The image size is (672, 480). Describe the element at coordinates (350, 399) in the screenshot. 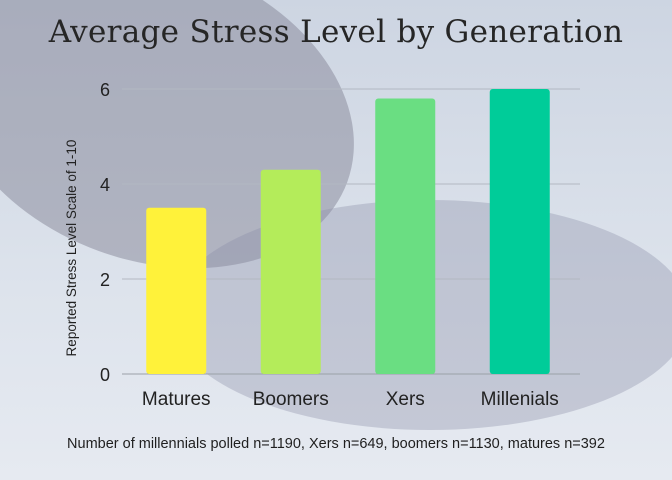

I see `x-tick-labels: Matures Boomers Xers Millenials` at that location.